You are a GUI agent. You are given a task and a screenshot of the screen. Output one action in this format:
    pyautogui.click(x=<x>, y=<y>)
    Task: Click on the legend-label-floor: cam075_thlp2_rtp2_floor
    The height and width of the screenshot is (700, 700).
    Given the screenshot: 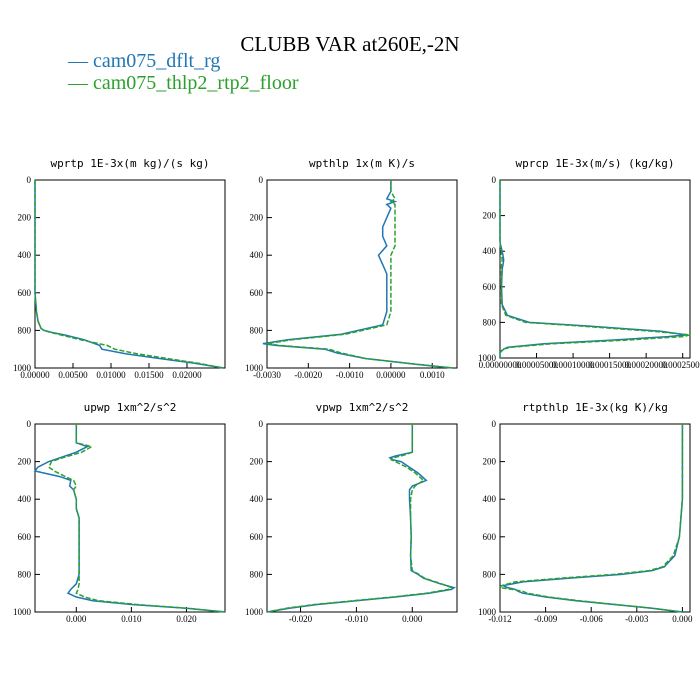 What is the action you would take?
    pyautogui.click(x=196, y=83)
    